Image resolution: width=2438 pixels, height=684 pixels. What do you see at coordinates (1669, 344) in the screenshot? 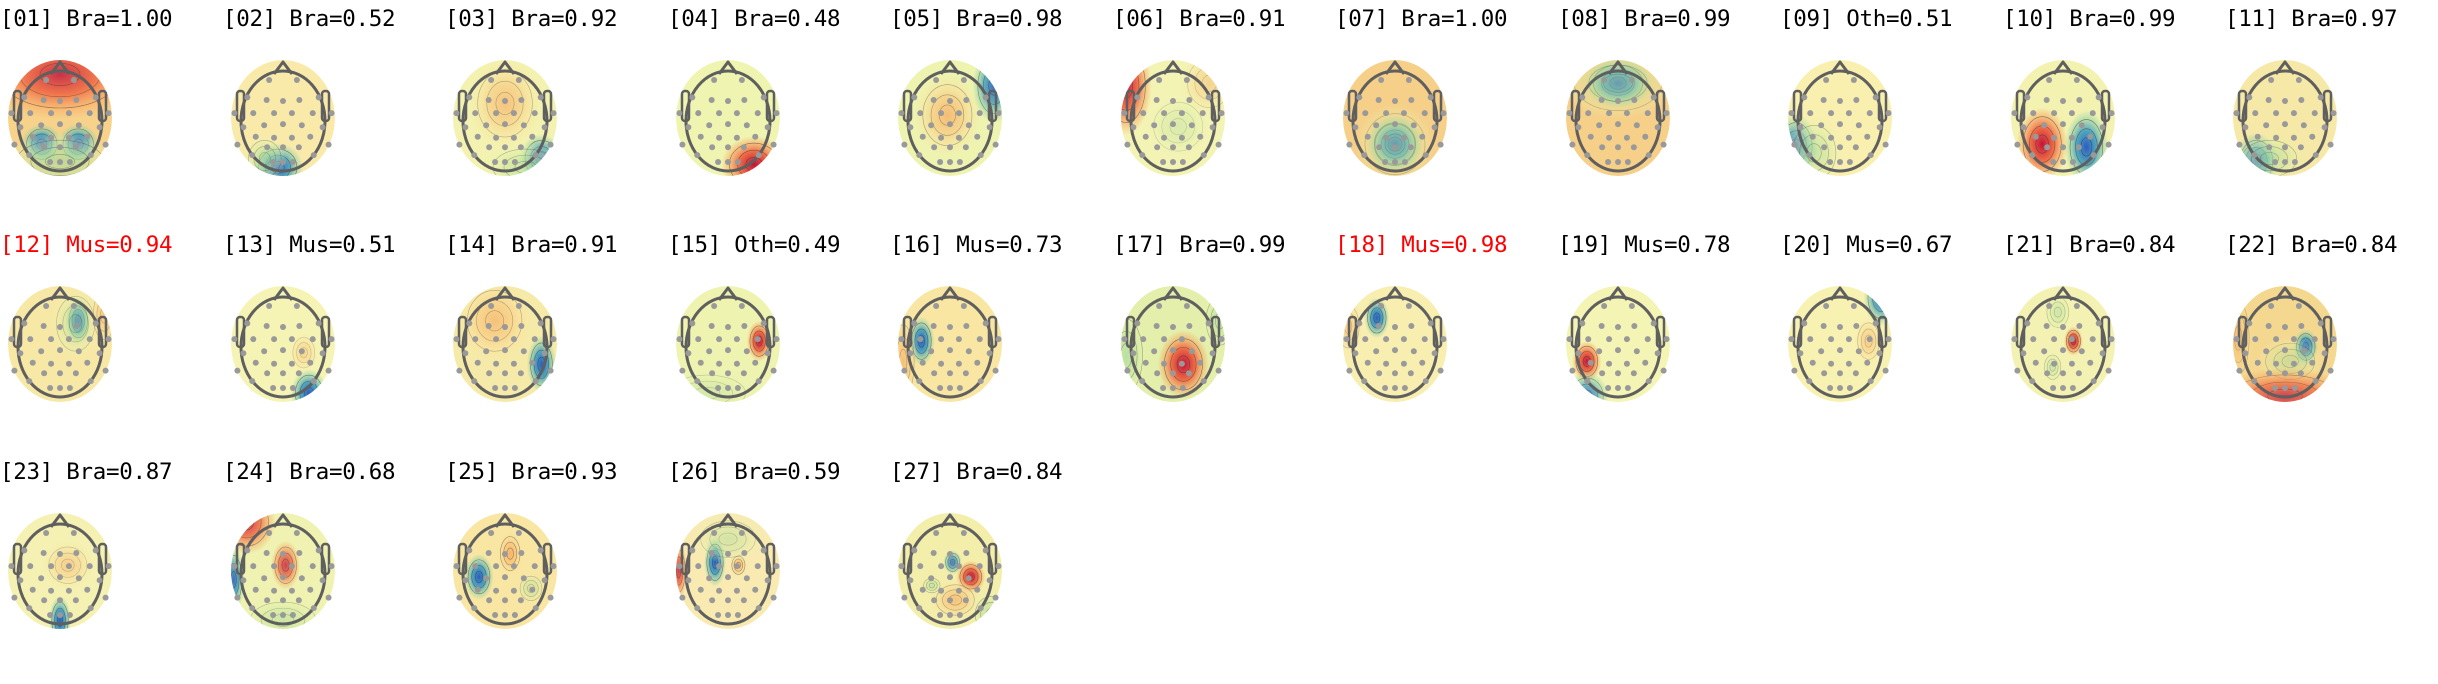
I see `component-panel: [19] Mus=0.78` at bounding box center [1669, 344].